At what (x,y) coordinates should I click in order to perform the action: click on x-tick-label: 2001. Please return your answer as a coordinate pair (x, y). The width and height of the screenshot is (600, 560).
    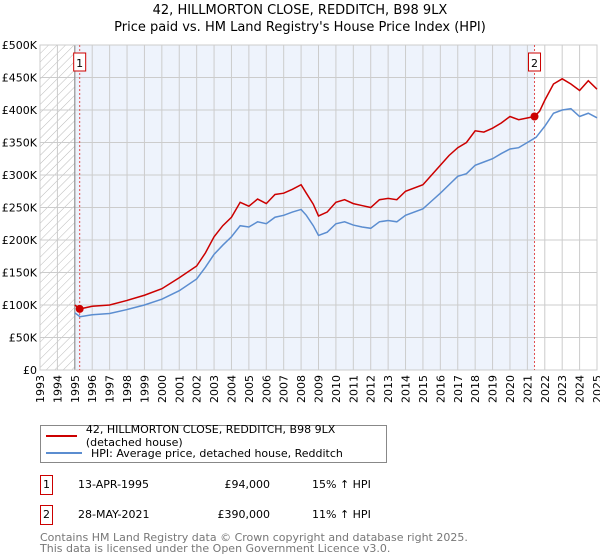
    Looking at the image, I should click on (179, 389).